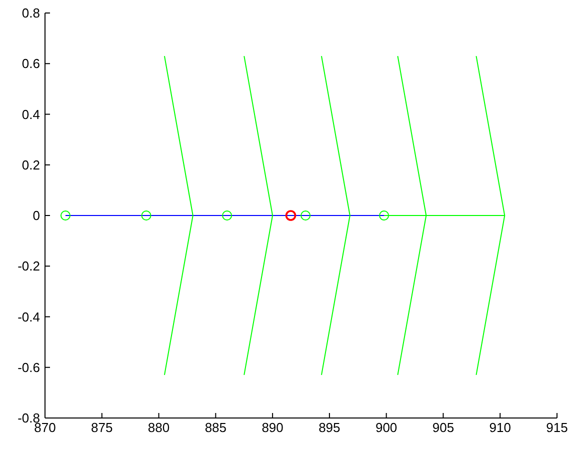  Describe the element at coordinates (31, 164) in the screenshot. I see `y-tick-label: 0.2` at that location.